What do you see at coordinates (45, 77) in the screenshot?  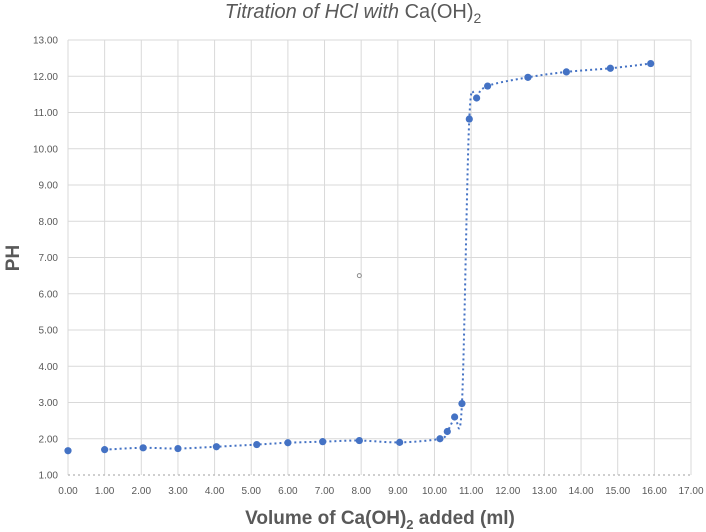 I see `y-tick-label: 12.00` at bounding box center [45, 77].